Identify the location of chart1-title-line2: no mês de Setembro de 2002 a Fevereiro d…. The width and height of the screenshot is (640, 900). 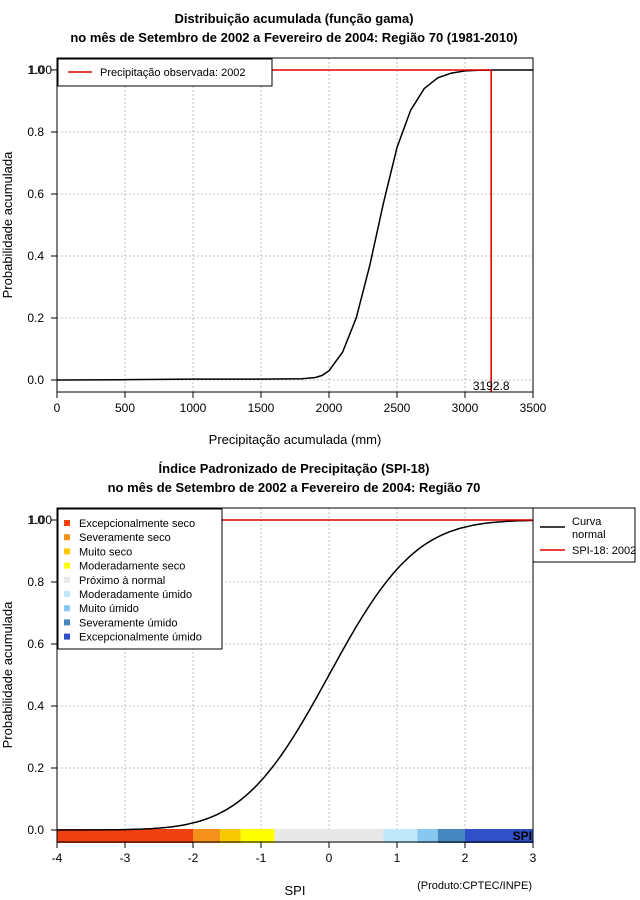
(293, 37).